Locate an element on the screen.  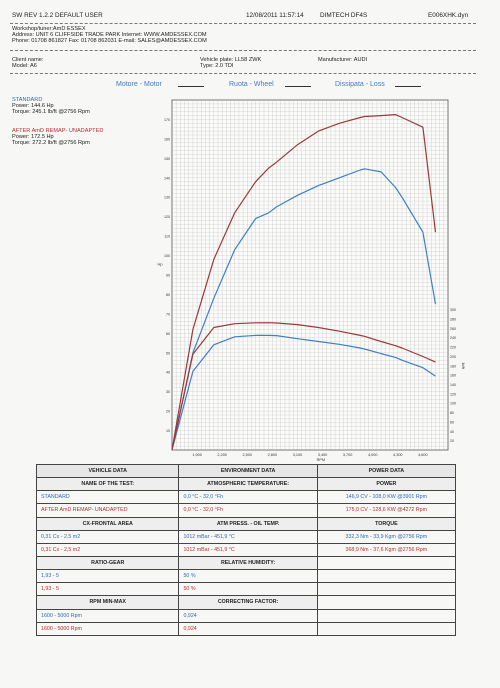
y-tick-label-torque: 180 is located at coordinates (453, 366).